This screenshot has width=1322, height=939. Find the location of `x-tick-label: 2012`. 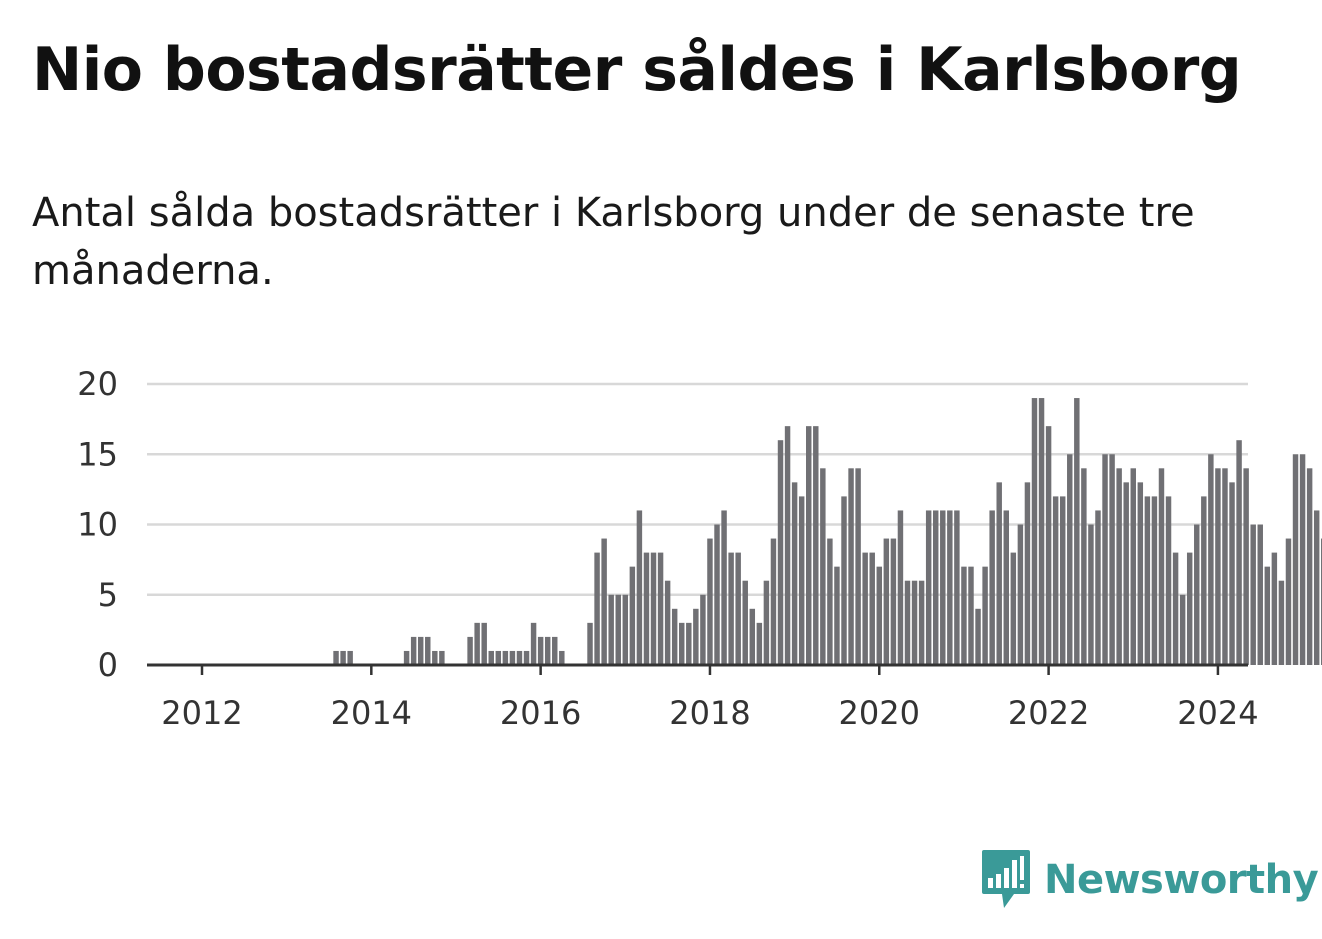

x-tick-label: 2012 is located at coordinates (201, 713).